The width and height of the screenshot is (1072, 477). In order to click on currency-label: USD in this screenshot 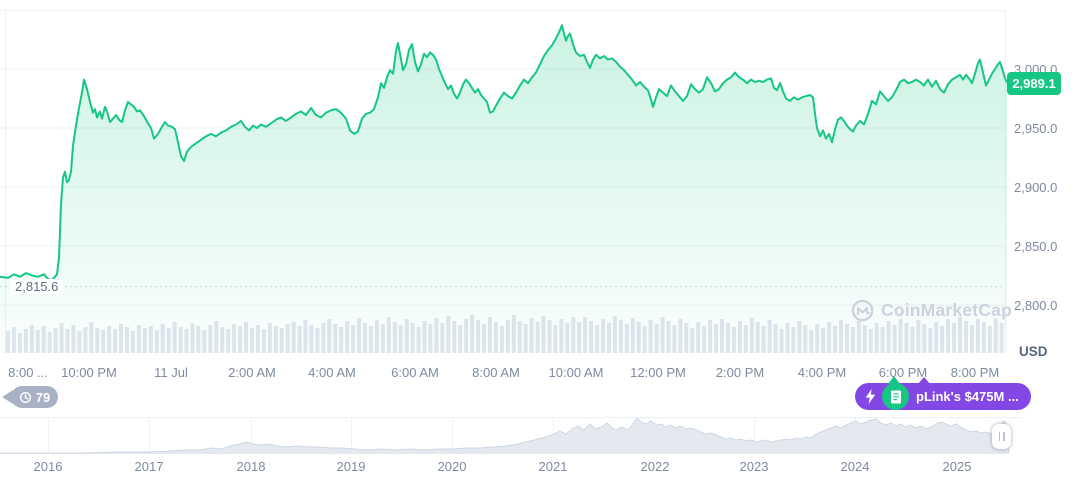, I will do `click(1033, 351)`.